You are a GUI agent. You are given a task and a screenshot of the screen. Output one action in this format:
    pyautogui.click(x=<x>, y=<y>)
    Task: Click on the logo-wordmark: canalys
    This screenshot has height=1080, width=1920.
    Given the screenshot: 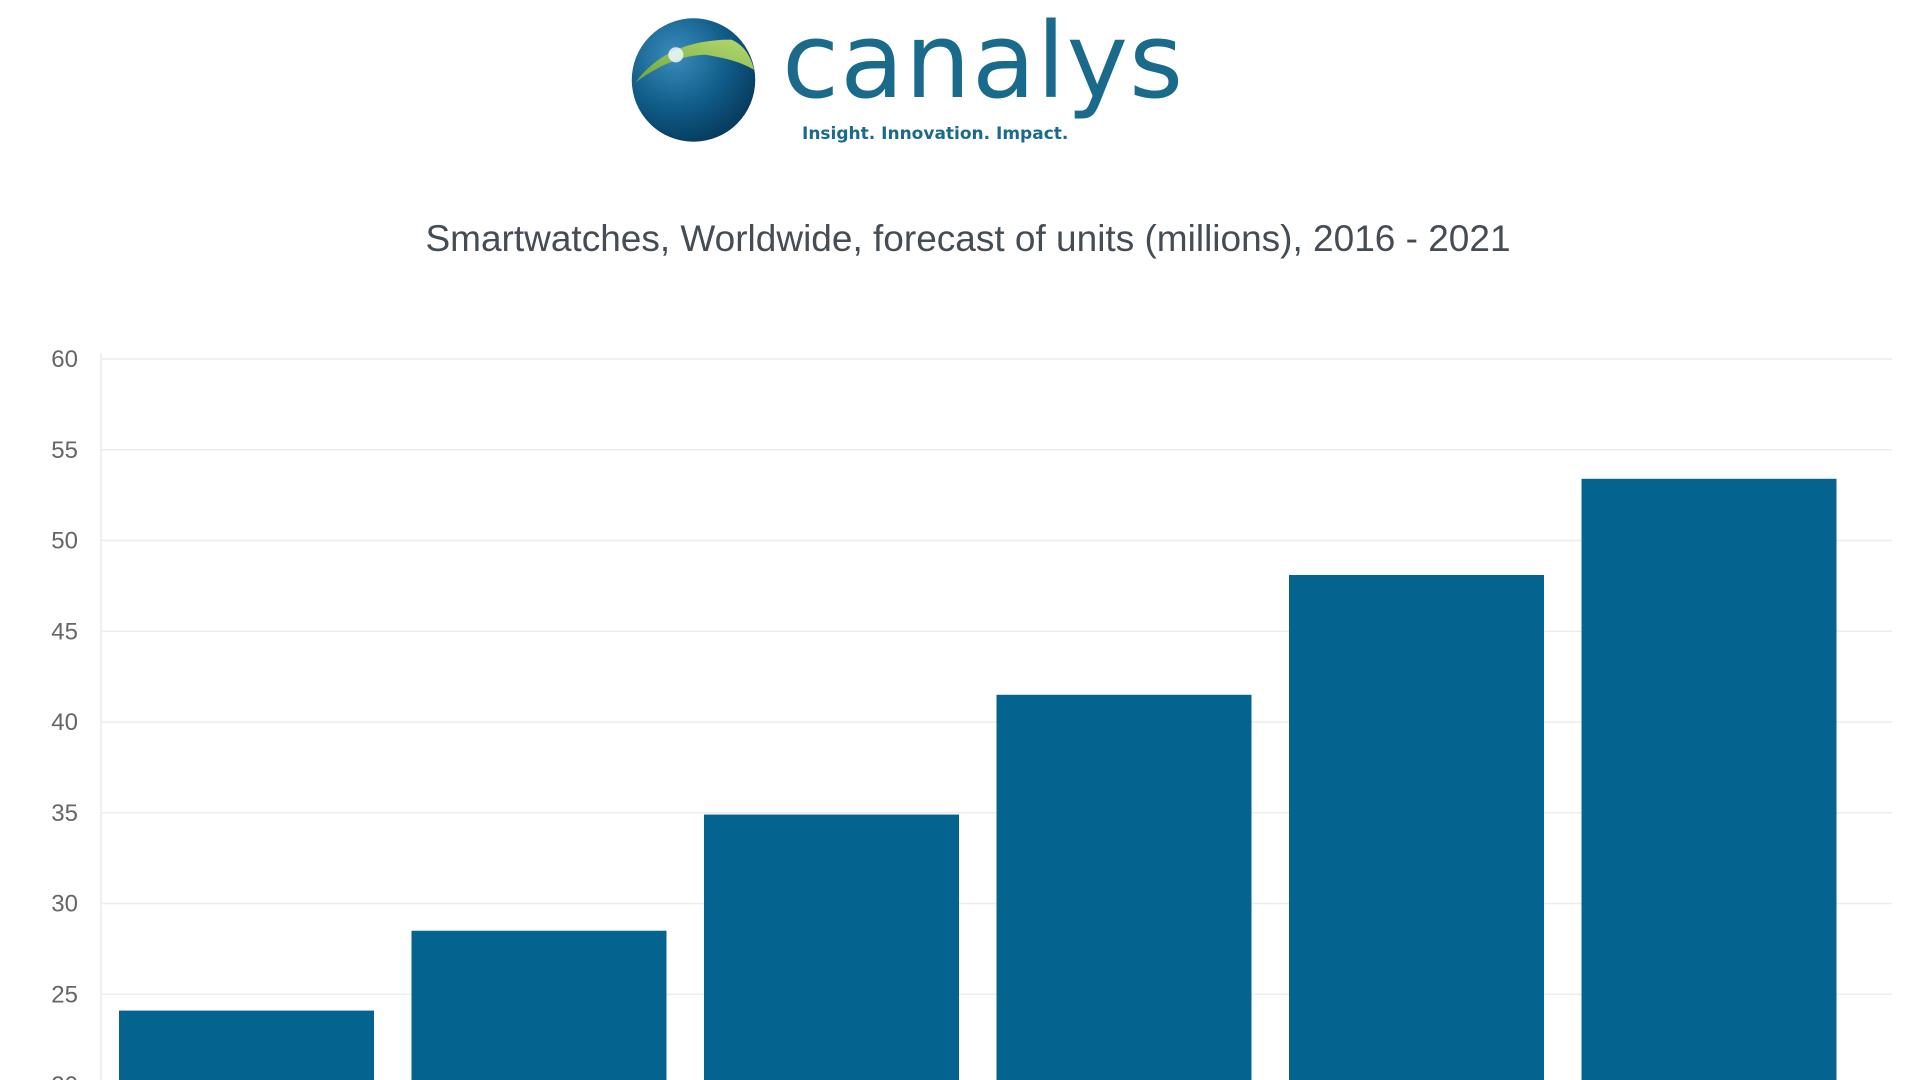 What is the action you would take?
    pyautogui.click(x=983, y=61)
    